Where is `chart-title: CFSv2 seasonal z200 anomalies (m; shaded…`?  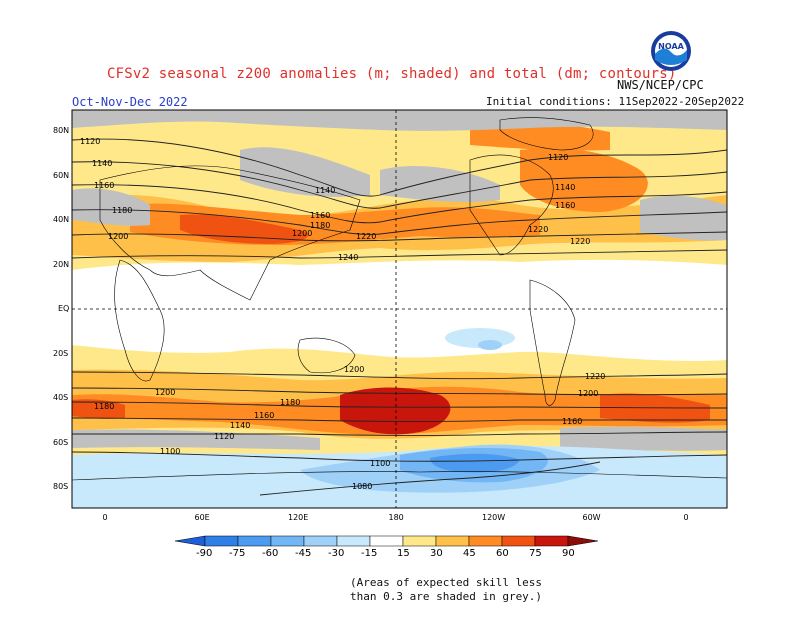
chart-title: CFSv2 seasonal z200 anomalies (m; shaded… is located at coordinates (392, 74).